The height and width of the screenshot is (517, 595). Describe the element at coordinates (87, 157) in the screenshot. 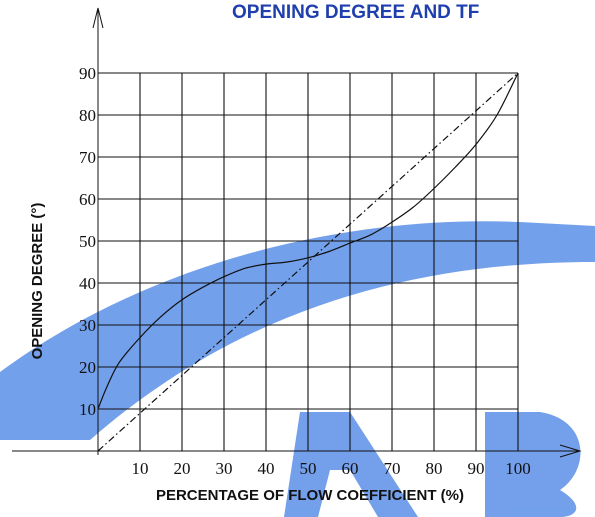

I see `y-tick-label: 70` at that location.